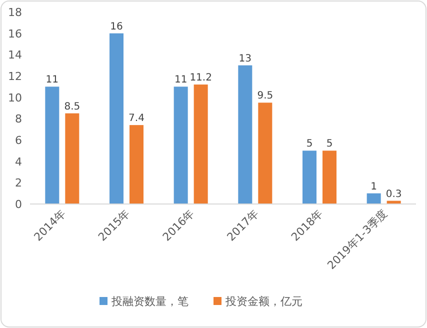 The height and width of the screenshot is (328, 427). What do you see at coordinates (374, 186) in the screenshot?
I see `data-label: 1` at bounding box center [374, 186].